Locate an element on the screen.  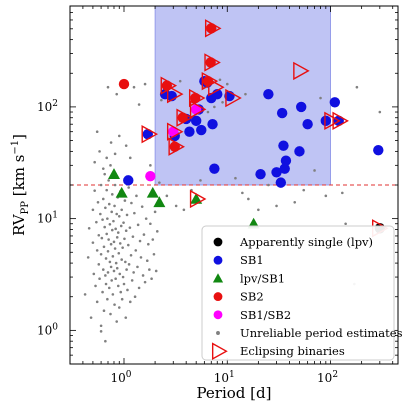
y-tick-label: 101 is located at coordinates (47, 218).